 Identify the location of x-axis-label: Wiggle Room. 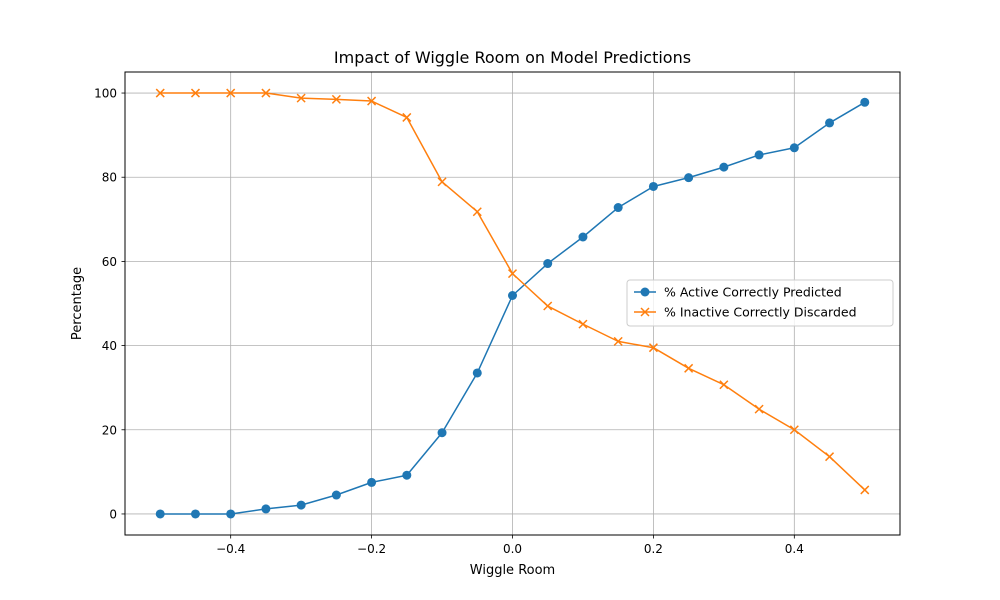
(512, 570).